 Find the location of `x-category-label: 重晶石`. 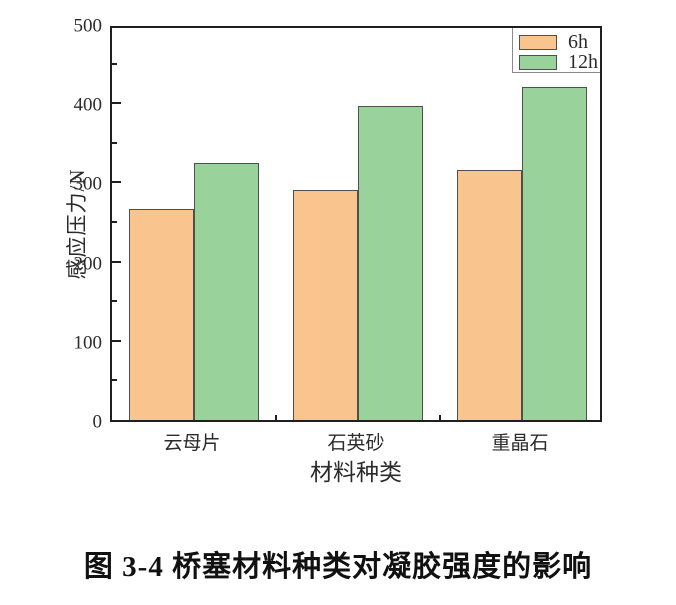

x-category-label: 重晶石 is located at coordinates (520, 443).